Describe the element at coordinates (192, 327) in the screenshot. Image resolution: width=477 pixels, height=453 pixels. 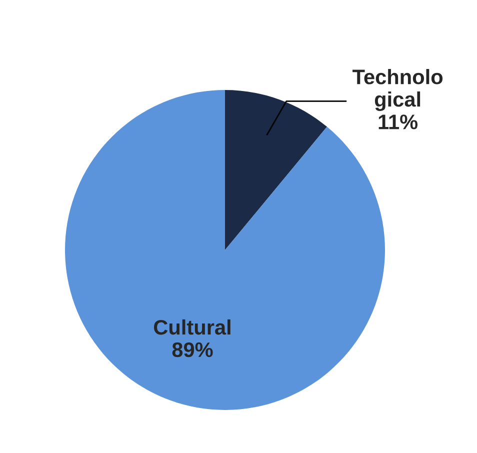
I see `slice-label: Cultural` at that location.